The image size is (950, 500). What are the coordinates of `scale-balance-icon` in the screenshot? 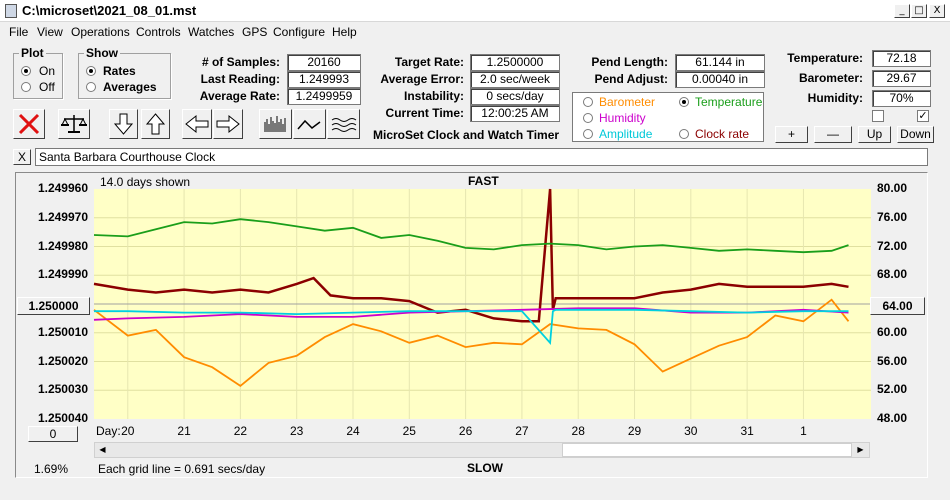 It's located at (74, 124).